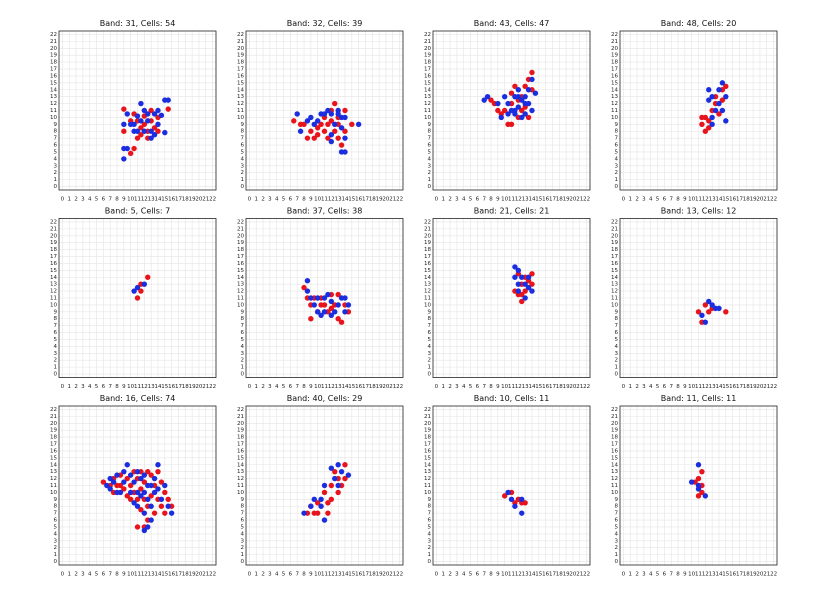 The width and height of the screenshot is (840, 604). What do you see at coordinates (617, 319) in the screenshot?
I see `y-tick-label: 8` at bounding box center [617, 319].